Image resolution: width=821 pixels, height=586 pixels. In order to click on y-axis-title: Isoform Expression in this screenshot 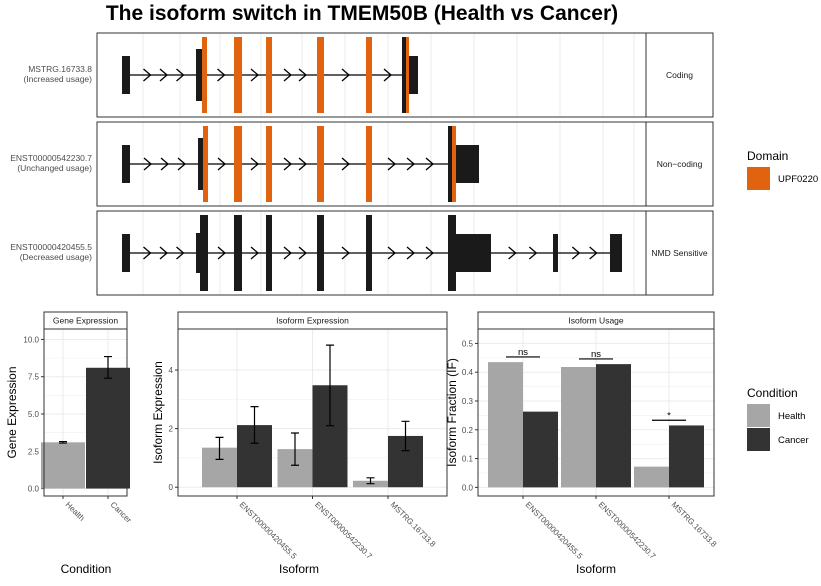, I will do `click(158, 412)`.